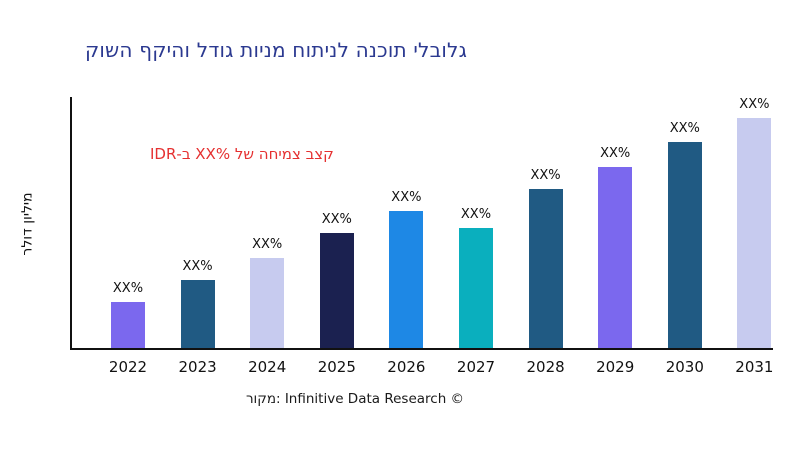 Image resolution: width=800 pixels, height=450 pixels. Describe the element at coordinates (476, 367) in the screenshot. I see `x-tick-2027: 2027` at that location.